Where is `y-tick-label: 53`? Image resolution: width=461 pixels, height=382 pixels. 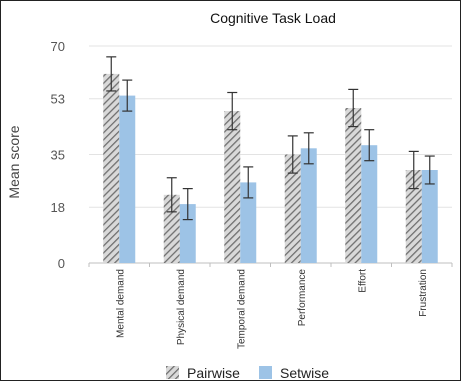 y-tick-label: 53 is located at coordinates (58, 99).